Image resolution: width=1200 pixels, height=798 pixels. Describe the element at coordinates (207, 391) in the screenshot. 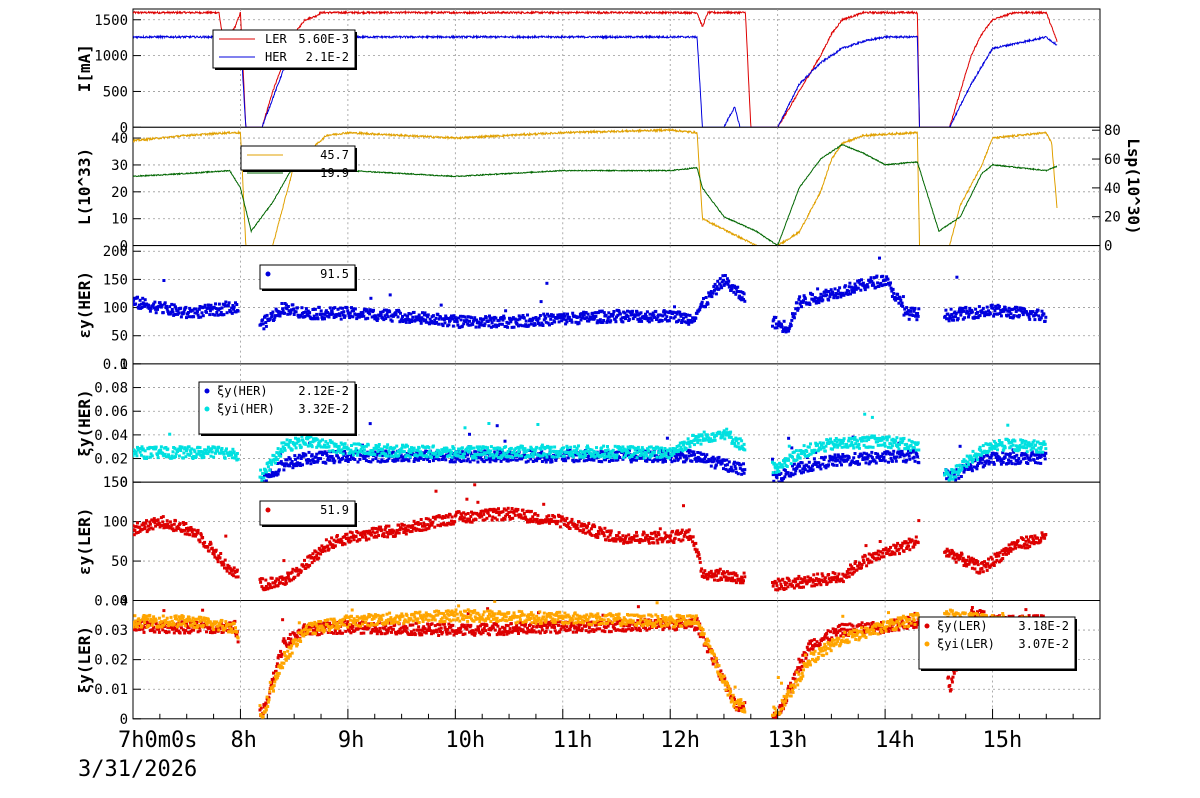

I see `legend-swatch` at that location.